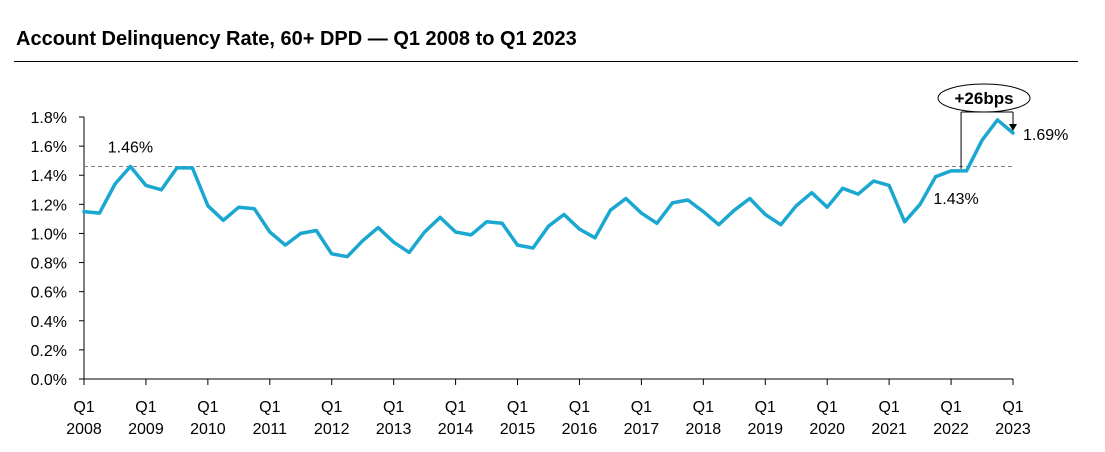 The width and height of the screenshot is (1105, 452). I want to click on x-tick-label-year: 2022, so click(951, 429).